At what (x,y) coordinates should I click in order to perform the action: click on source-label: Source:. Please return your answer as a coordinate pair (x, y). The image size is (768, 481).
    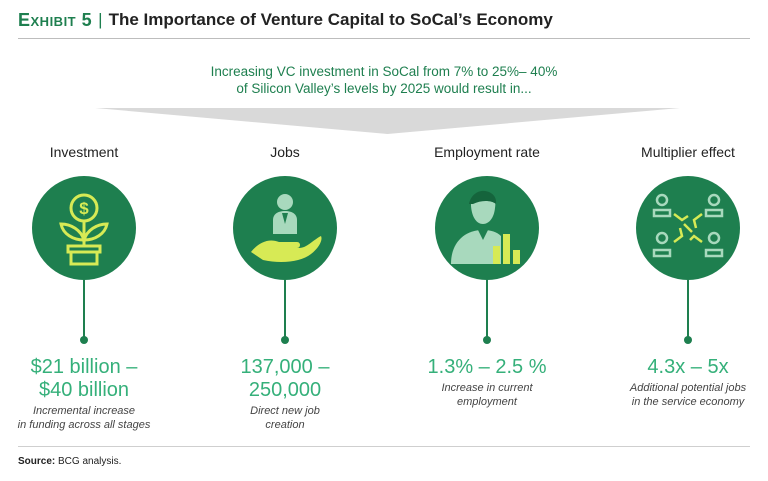
    Looking at the image, I should click on (37, 461).